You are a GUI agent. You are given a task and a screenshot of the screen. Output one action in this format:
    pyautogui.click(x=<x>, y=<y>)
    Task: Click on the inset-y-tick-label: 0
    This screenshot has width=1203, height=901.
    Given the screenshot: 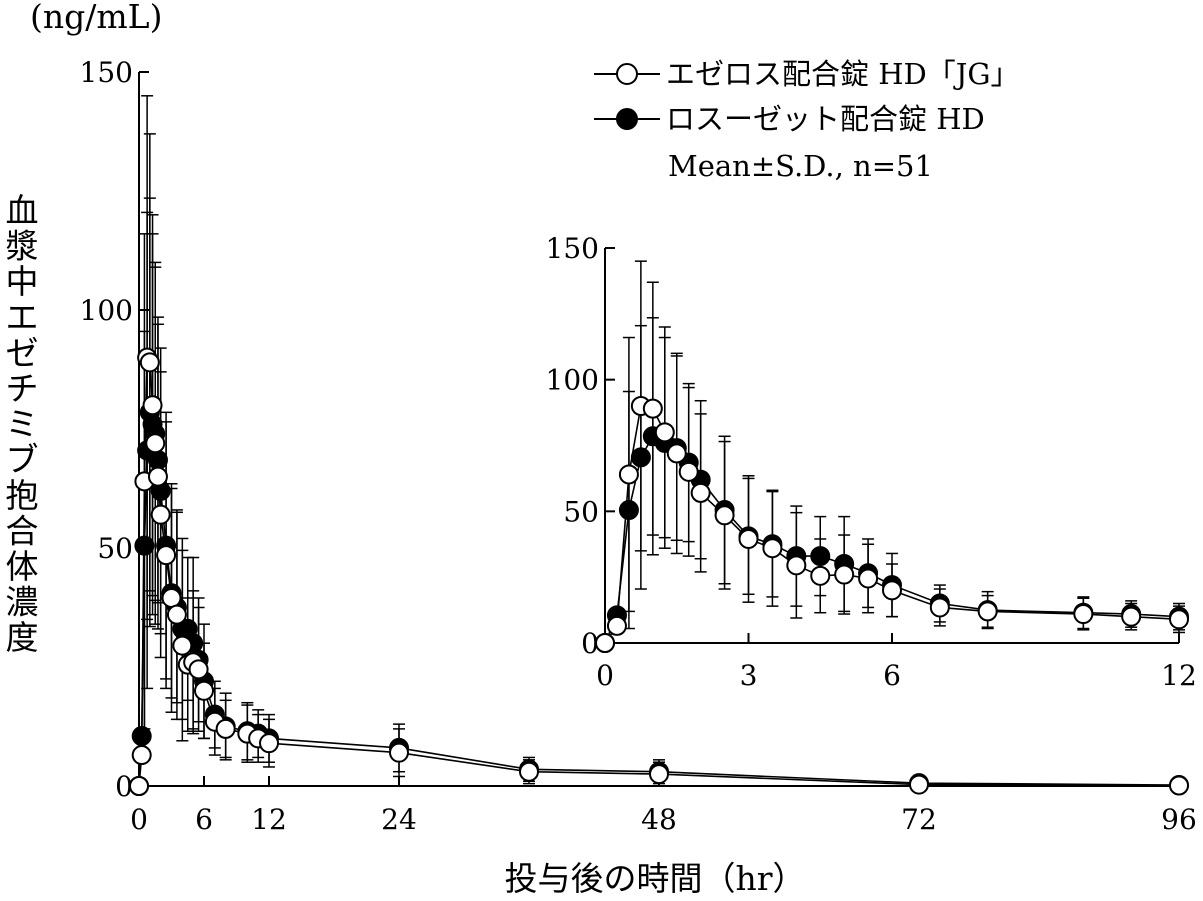 What is the action you would take?
    pyautogui.click(x=590, y=643)
    